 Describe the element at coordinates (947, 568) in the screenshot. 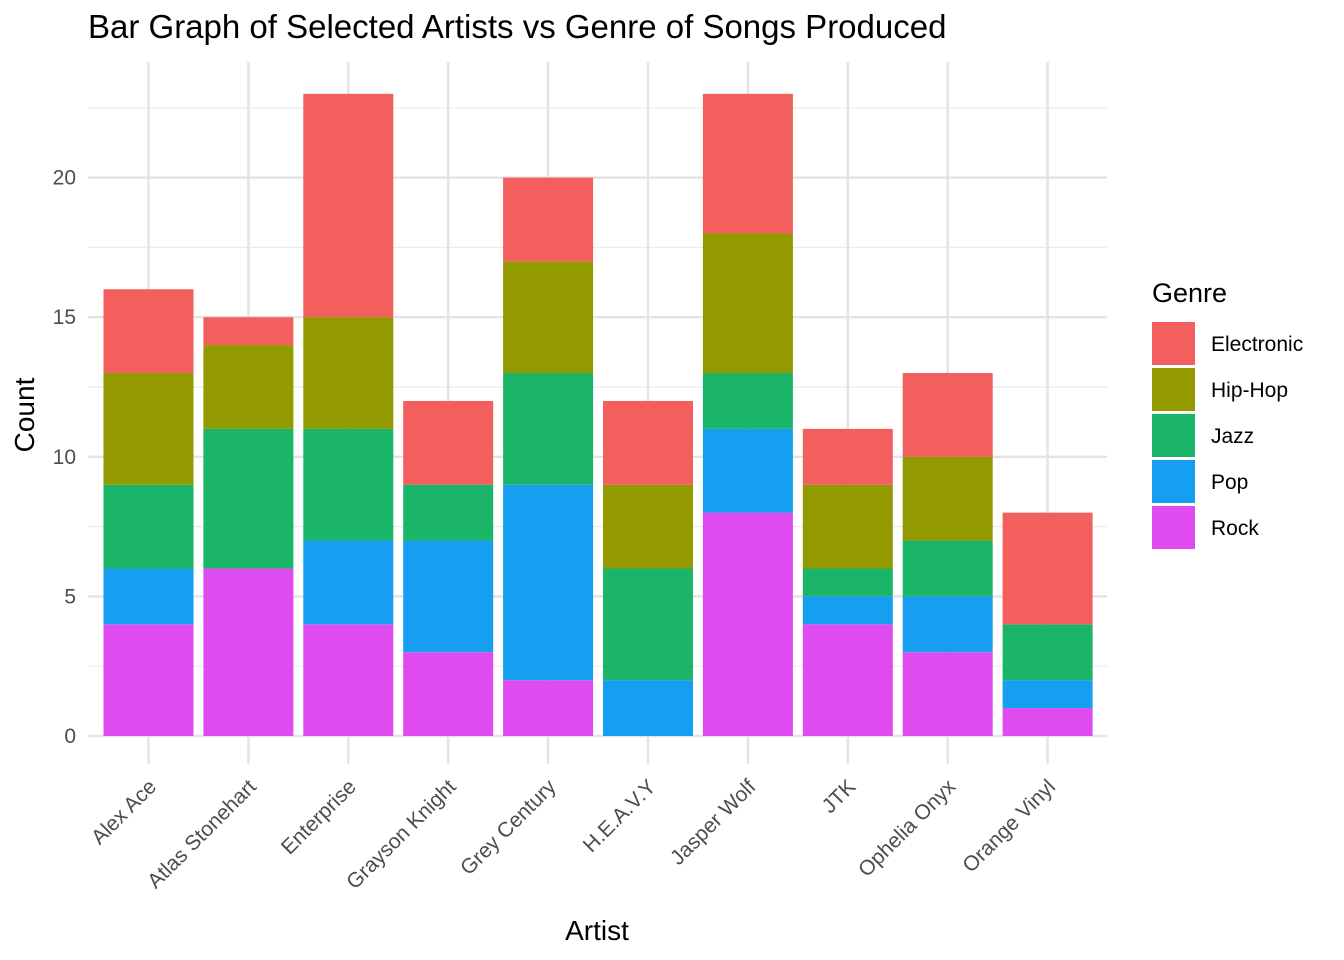

I see `bar-segment-jazz-ophelia-onyx` at that location.